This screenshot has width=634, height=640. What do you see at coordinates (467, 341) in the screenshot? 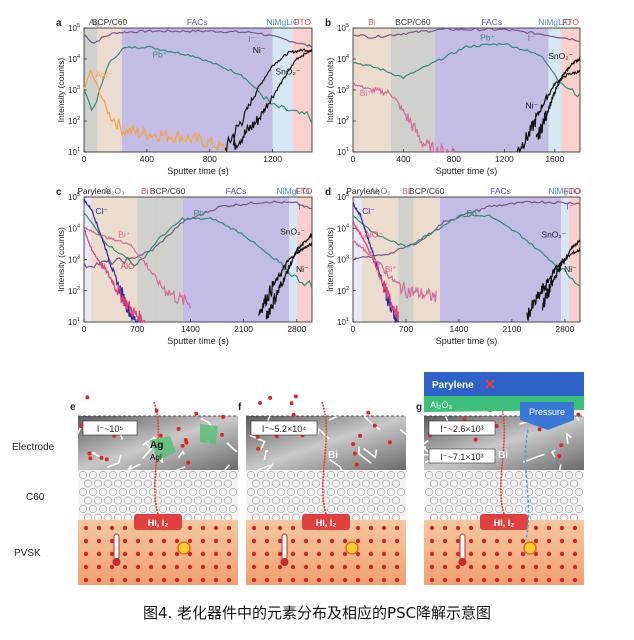
I see `x-axis-label: Sputter time (s)` at bounding box center [467, 341].